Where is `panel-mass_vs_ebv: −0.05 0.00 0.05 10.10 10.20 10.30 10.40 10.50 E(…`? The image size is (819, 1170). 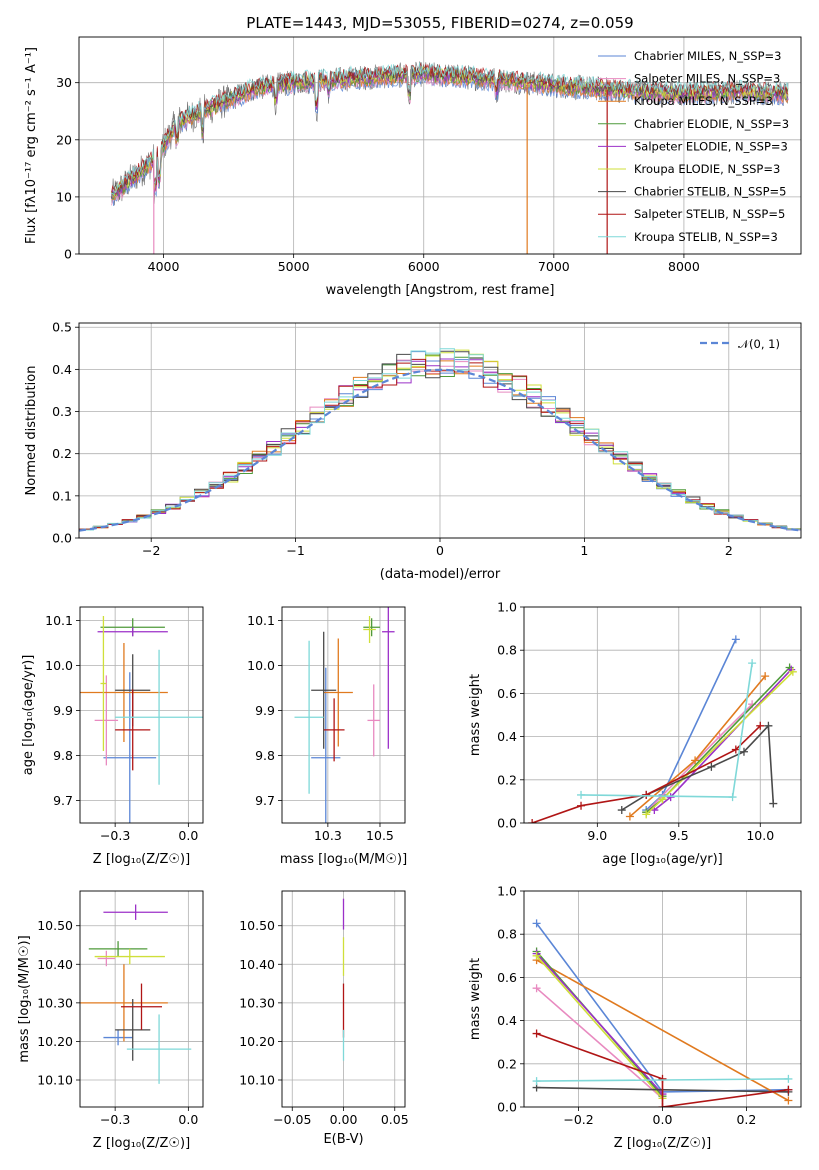
panel-mass_vs_ebv: −0.05 0.00 0.05 10.10 10.20 10.30 10.40 10.50 E(… is located at coordinates (324, 1018).